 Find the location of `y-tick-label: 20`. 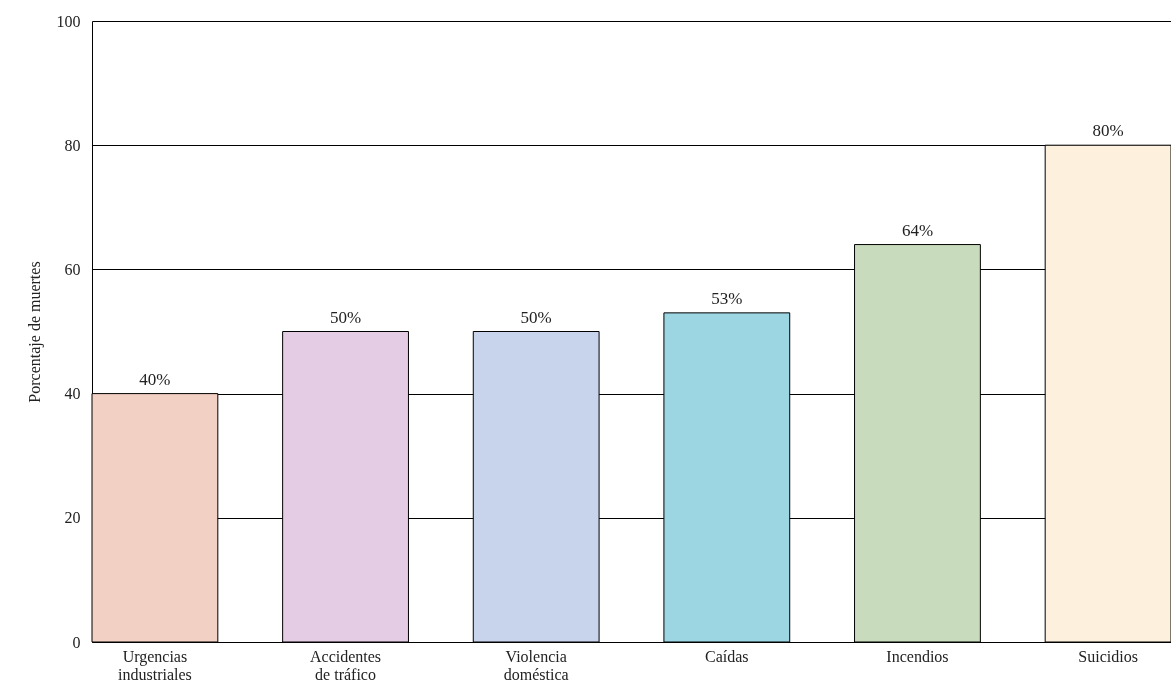

y-tick-label: 20 is located at coordinates (72, 518).